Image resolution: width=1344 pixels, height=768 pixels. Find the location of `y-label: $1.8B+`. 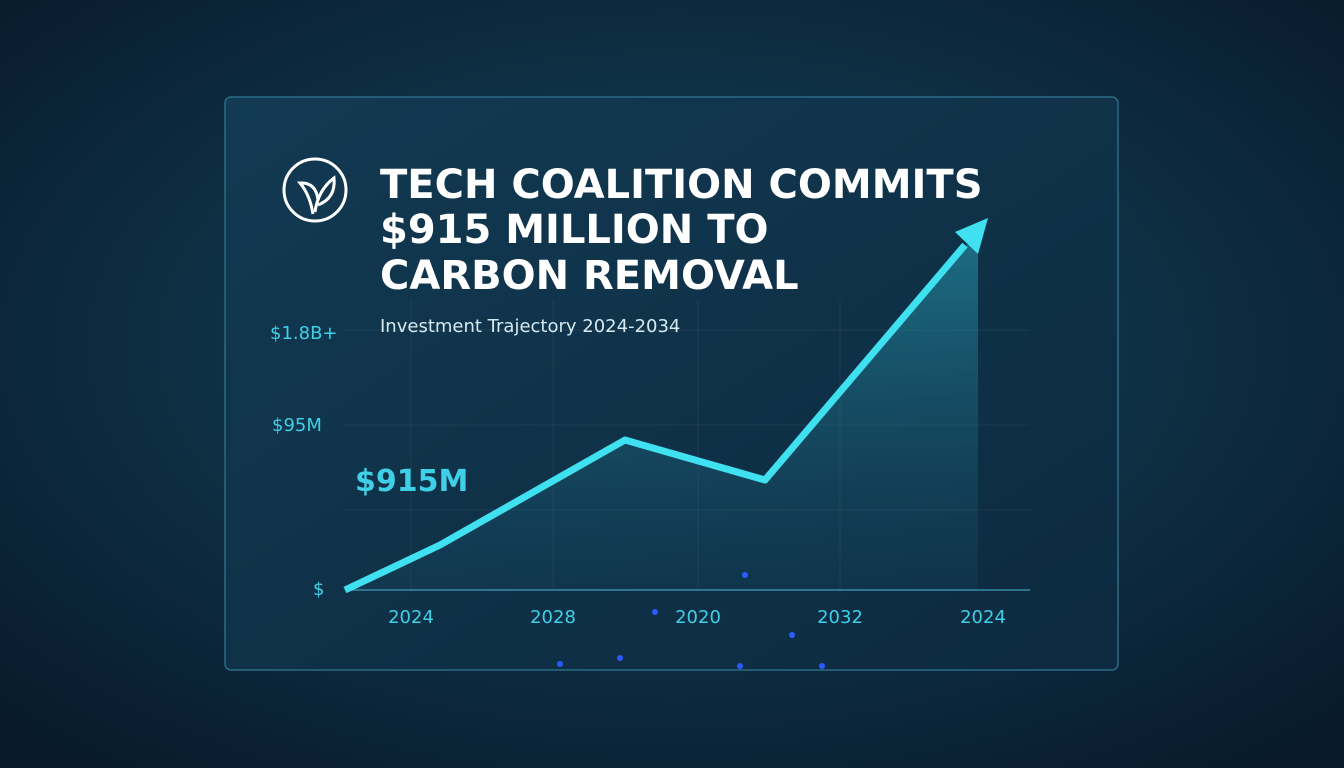

y-label: $1.8B+ is located at coordinates (304, 333).